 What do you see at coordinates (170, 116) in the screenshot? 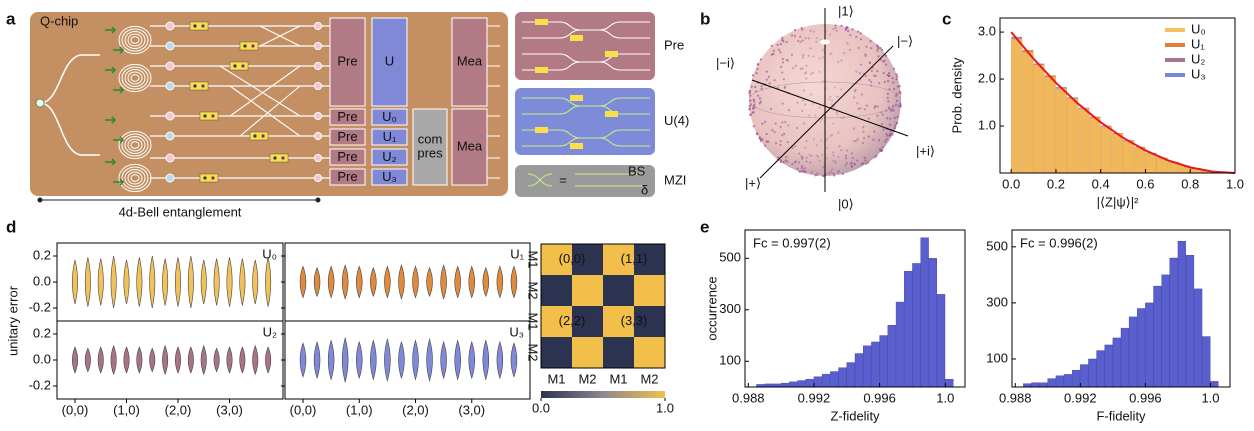
I see `phase-shifter` at bounding box center [170, 116].